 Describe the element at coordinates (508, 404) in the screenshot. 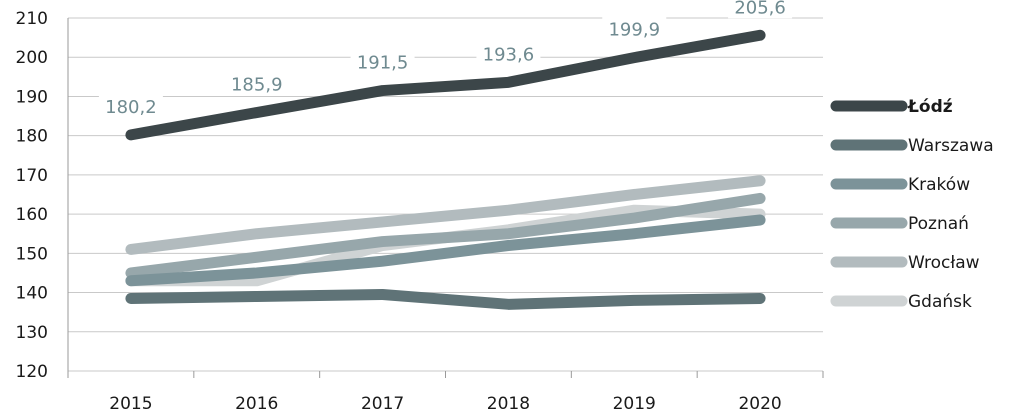

I see `x-tick-label: 2018` at that location.